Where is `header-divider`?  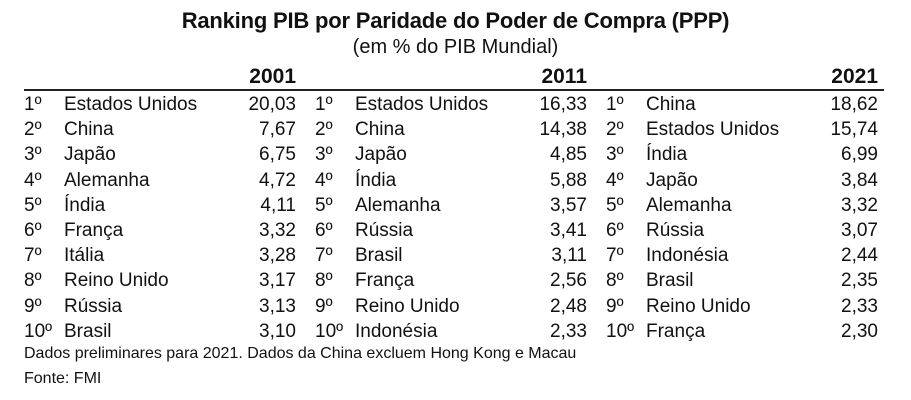 header-divider is located at coordinates (454, 90).